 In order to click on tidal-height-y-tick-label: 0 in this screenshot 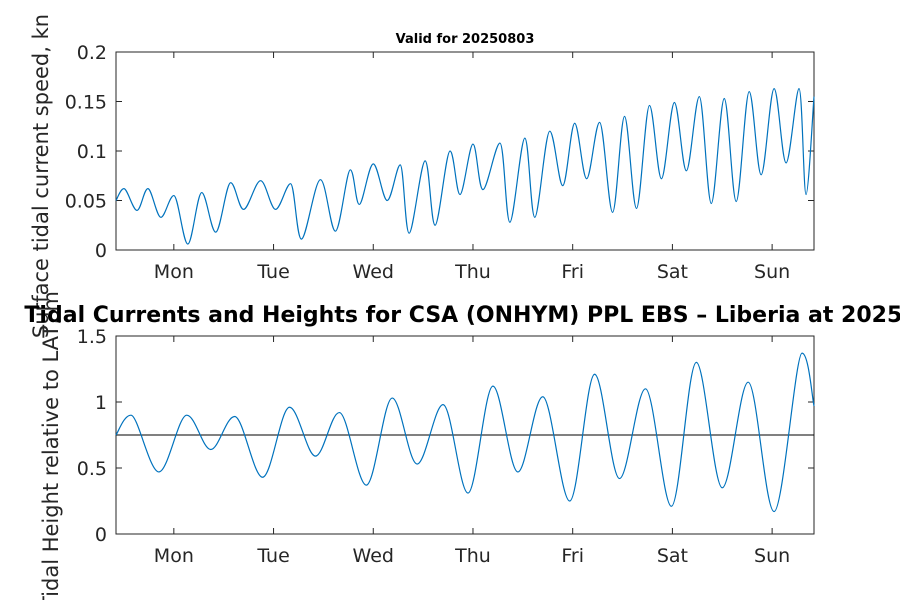, I will do `click(101, 535)`.